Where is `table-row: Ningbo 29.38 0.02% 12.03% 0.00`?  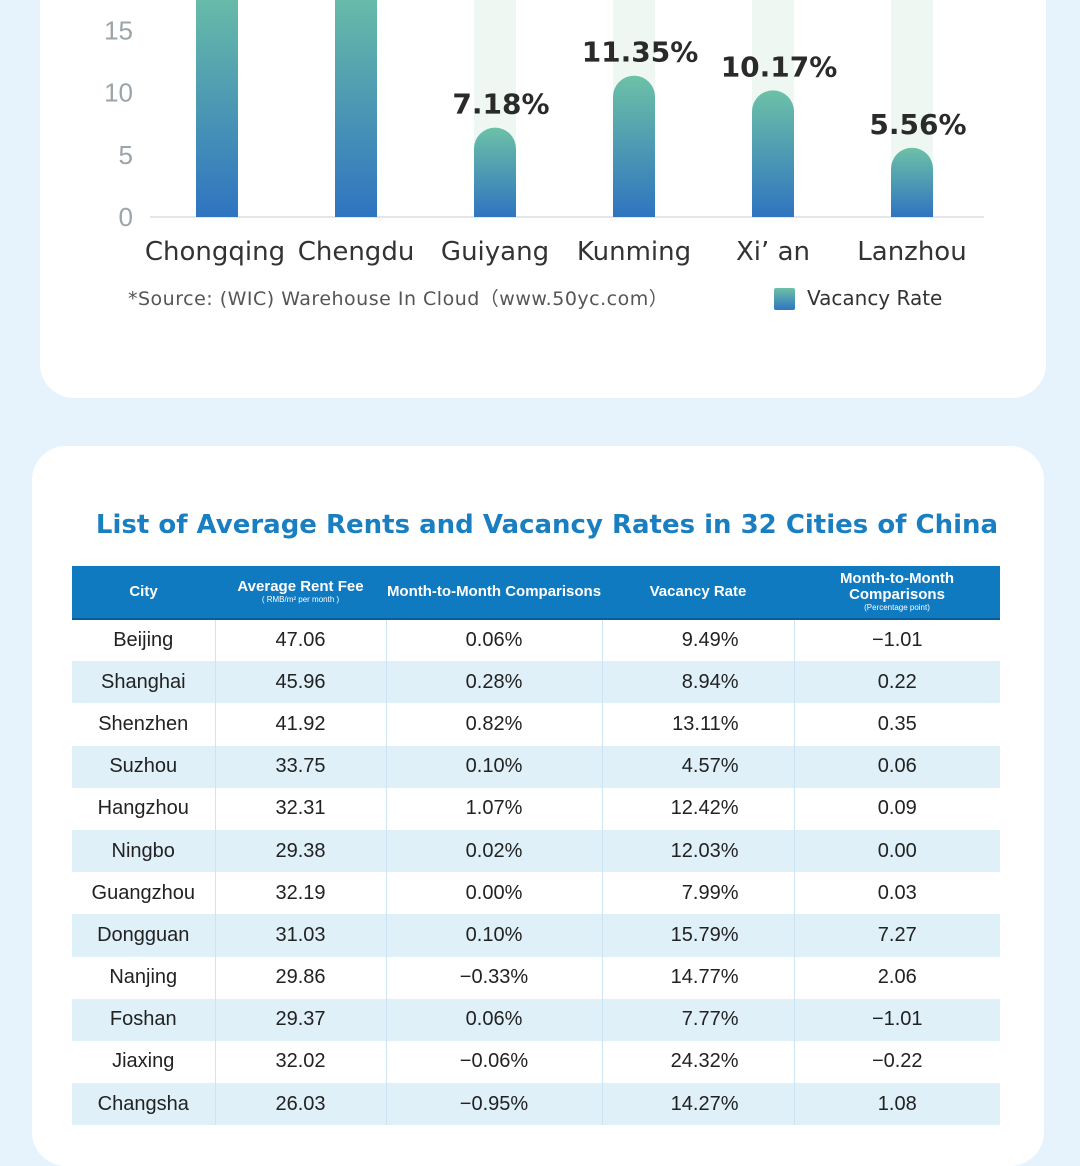 table-row: Ningbo 29.38 0.02% 12.03% 0.00 is located at coordinates (536, 851).